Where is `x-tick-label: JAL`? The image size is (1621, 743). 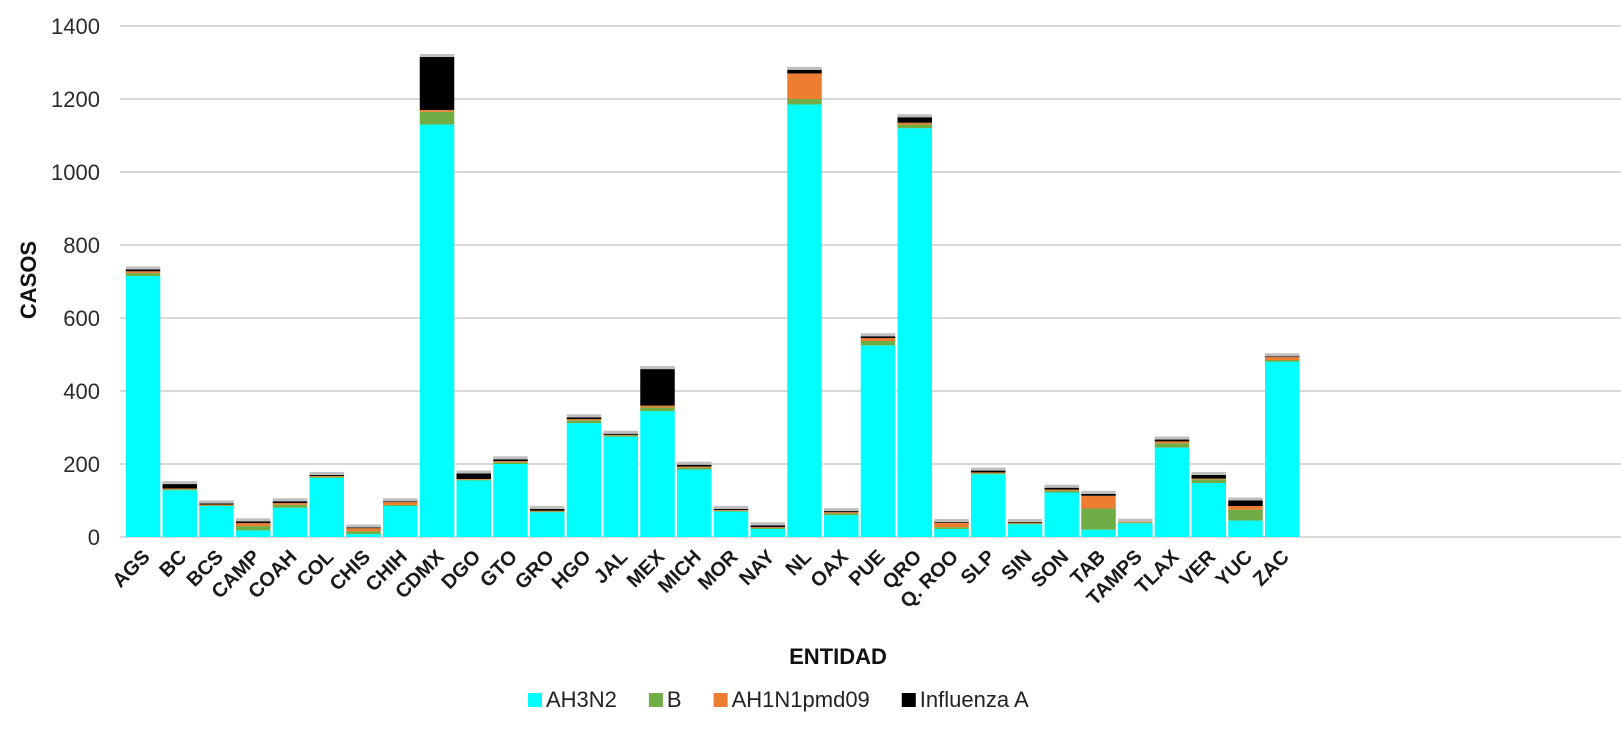
x-tick-label: JAL is located at coordinates (611, 567).